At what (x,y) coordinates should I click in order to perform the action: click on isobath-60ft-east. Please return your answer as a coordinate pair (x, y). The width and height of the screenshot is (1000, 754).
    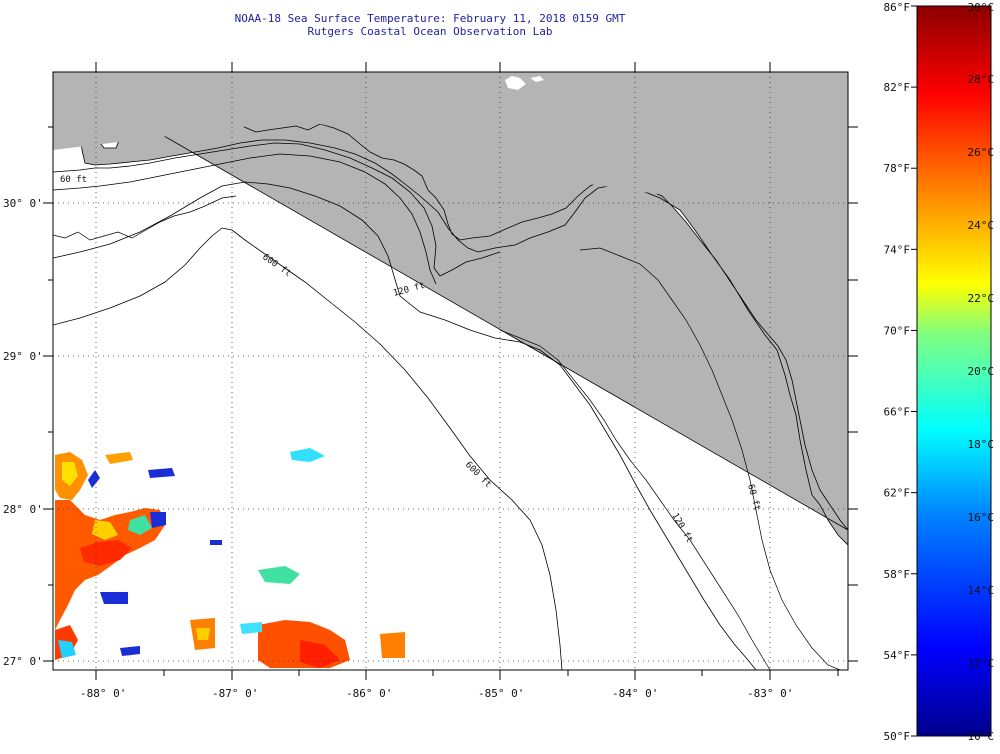
    Looking at the image, I should click on (710, 458).